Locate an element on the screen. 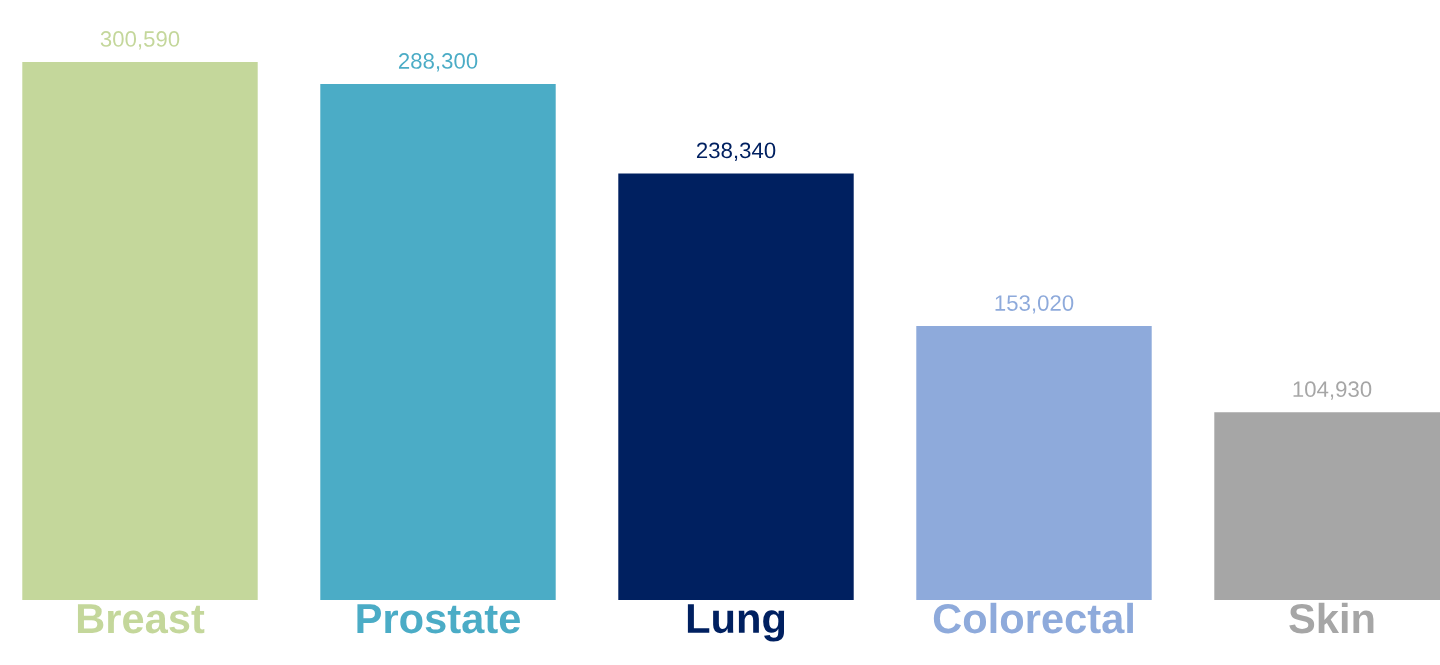  x-tick-label: Prostate is located at coordinates (438, 619).